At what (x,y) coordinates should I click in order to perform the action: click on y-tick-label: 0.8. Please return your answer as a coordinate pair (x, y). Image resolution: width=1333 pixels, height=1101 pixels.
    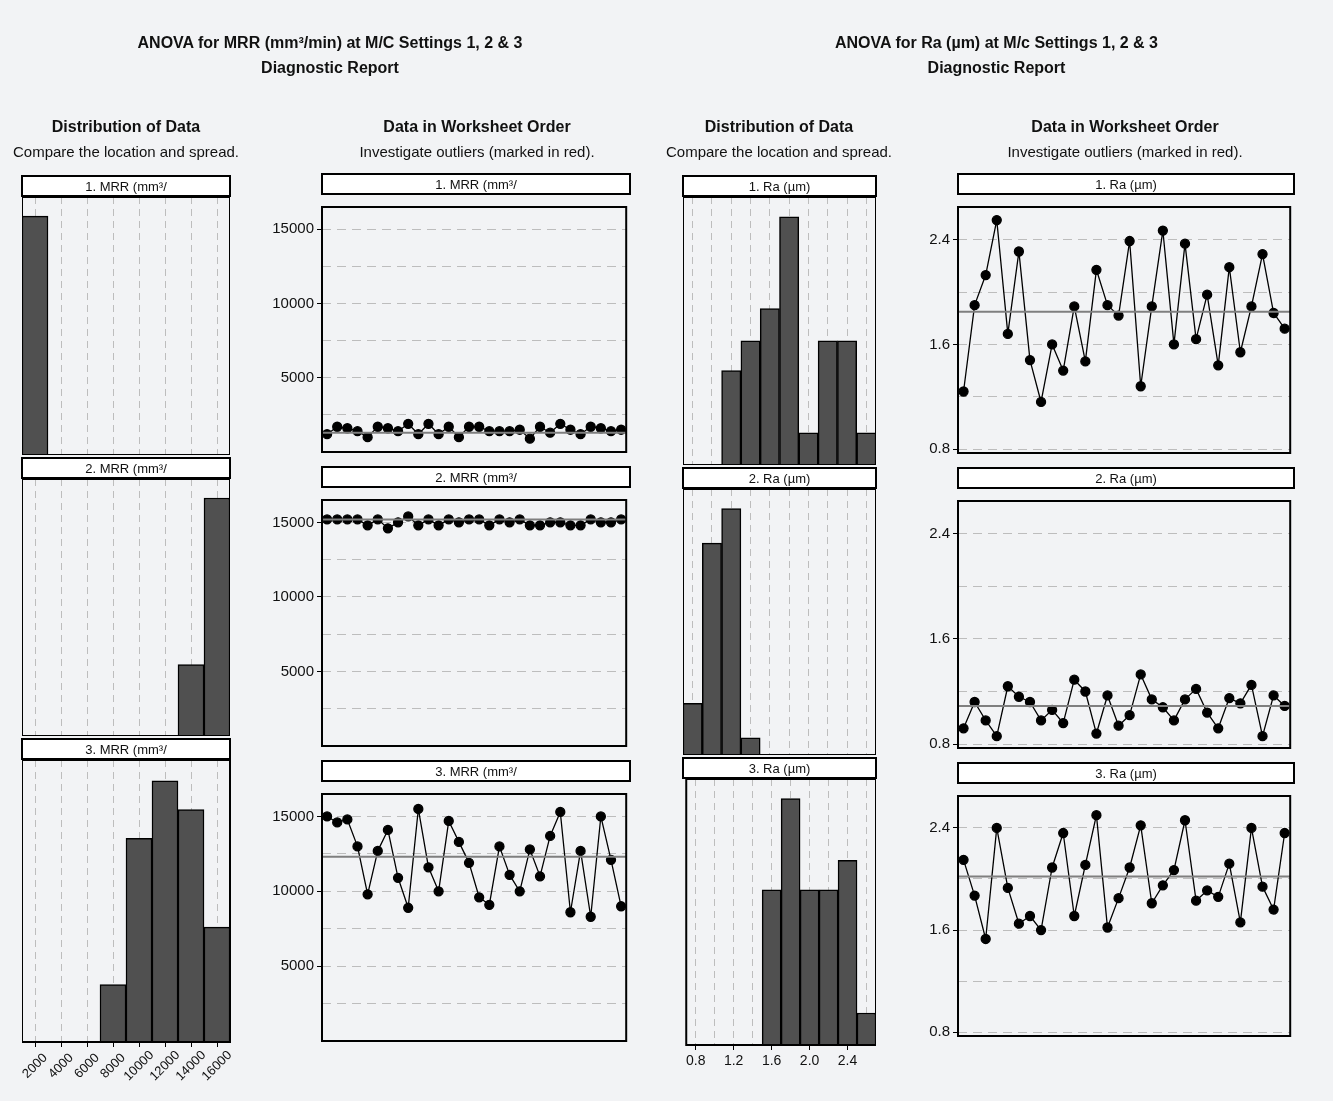
    Looking at the image, I should click on (939, 1031).